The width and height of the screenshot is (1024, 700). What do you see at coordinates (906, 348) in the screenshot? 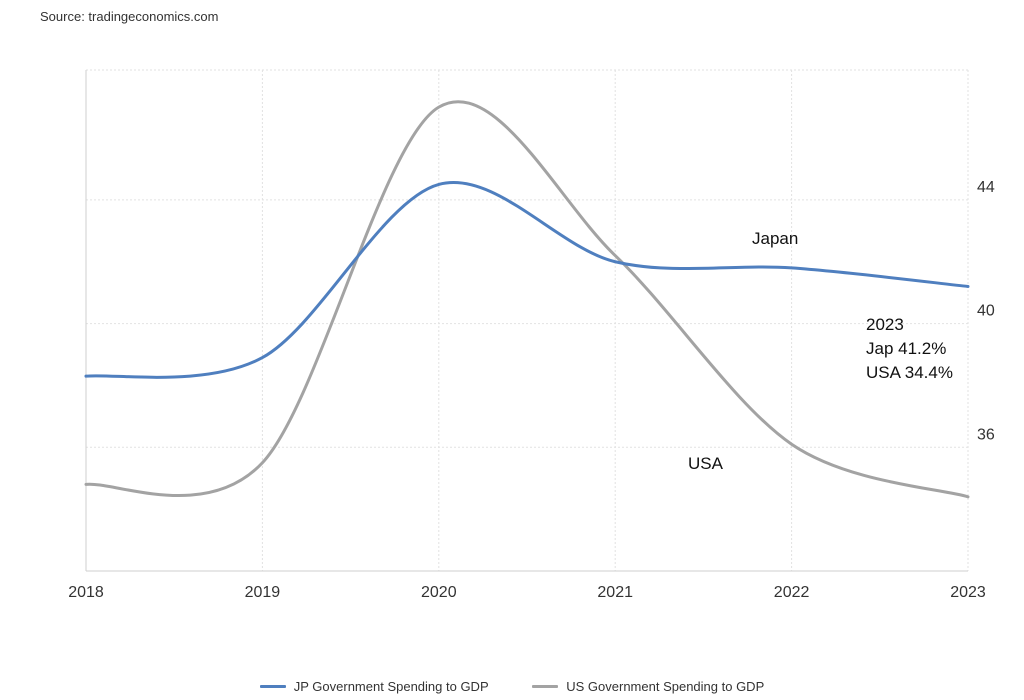
I see `summary-japan: Jap 41.2%` at bounding box center [906, 348].